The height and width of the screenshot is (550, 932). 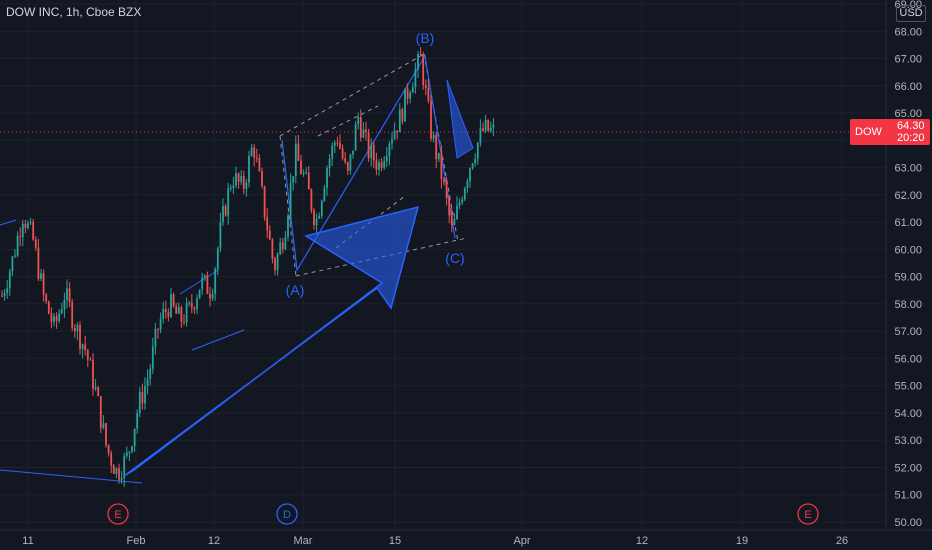 I want to click on abc-wave-line, so click(x=368, y=163).